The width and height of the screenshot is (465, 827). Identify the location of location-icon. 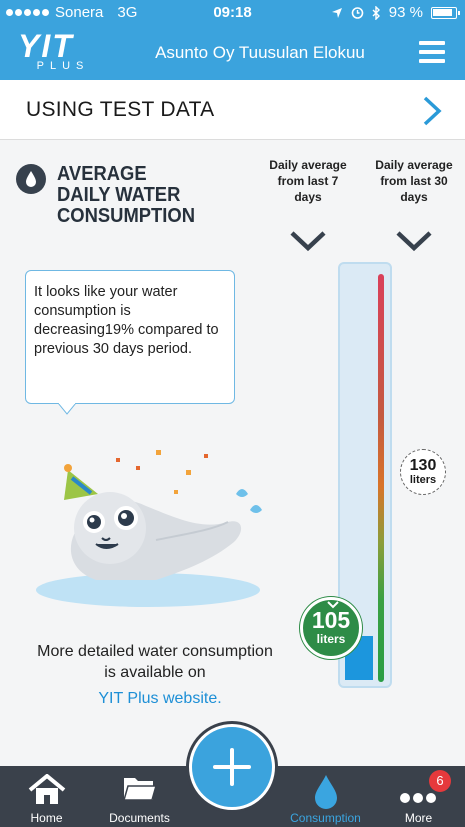
(336, 12).